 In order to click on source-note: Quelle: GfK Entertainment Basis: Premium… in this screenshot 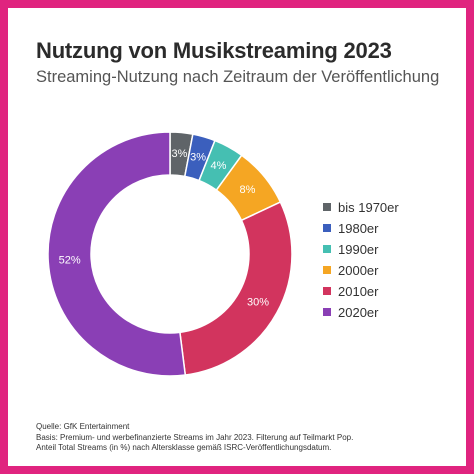, I will do `click(194, 438)`.